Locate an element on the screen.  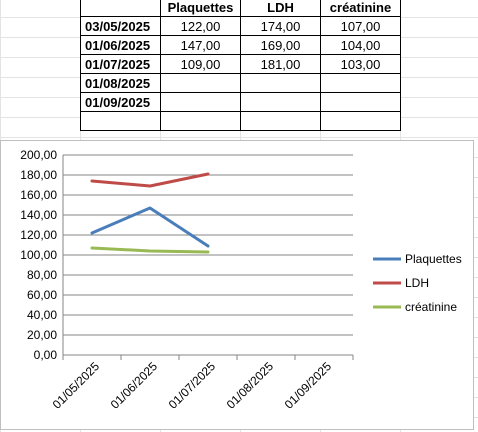
table-row is located at coordinates (240, 121).